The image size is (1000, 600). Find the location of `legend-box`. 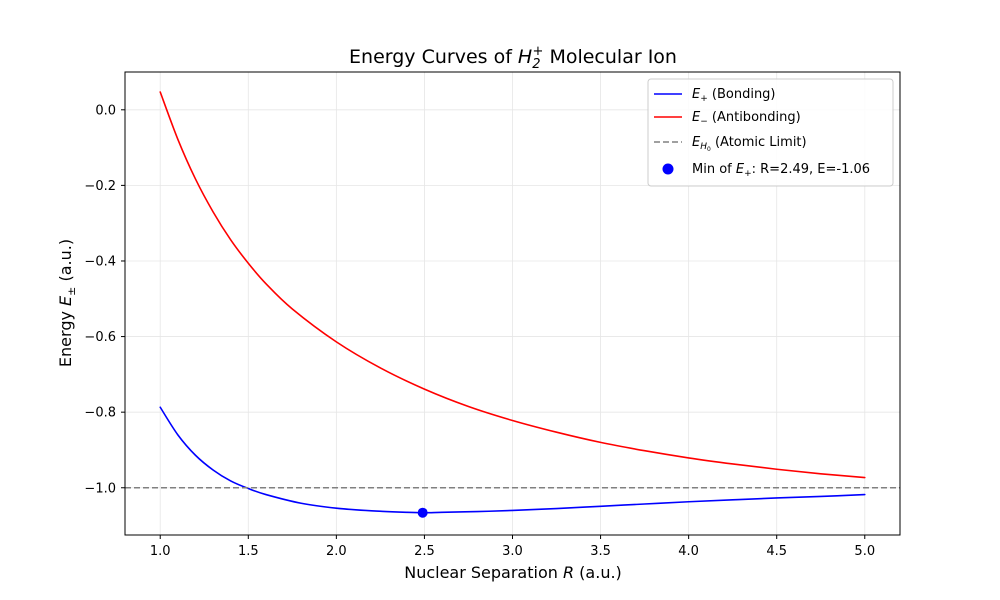

legend-box is located at coordinates (770, 132).